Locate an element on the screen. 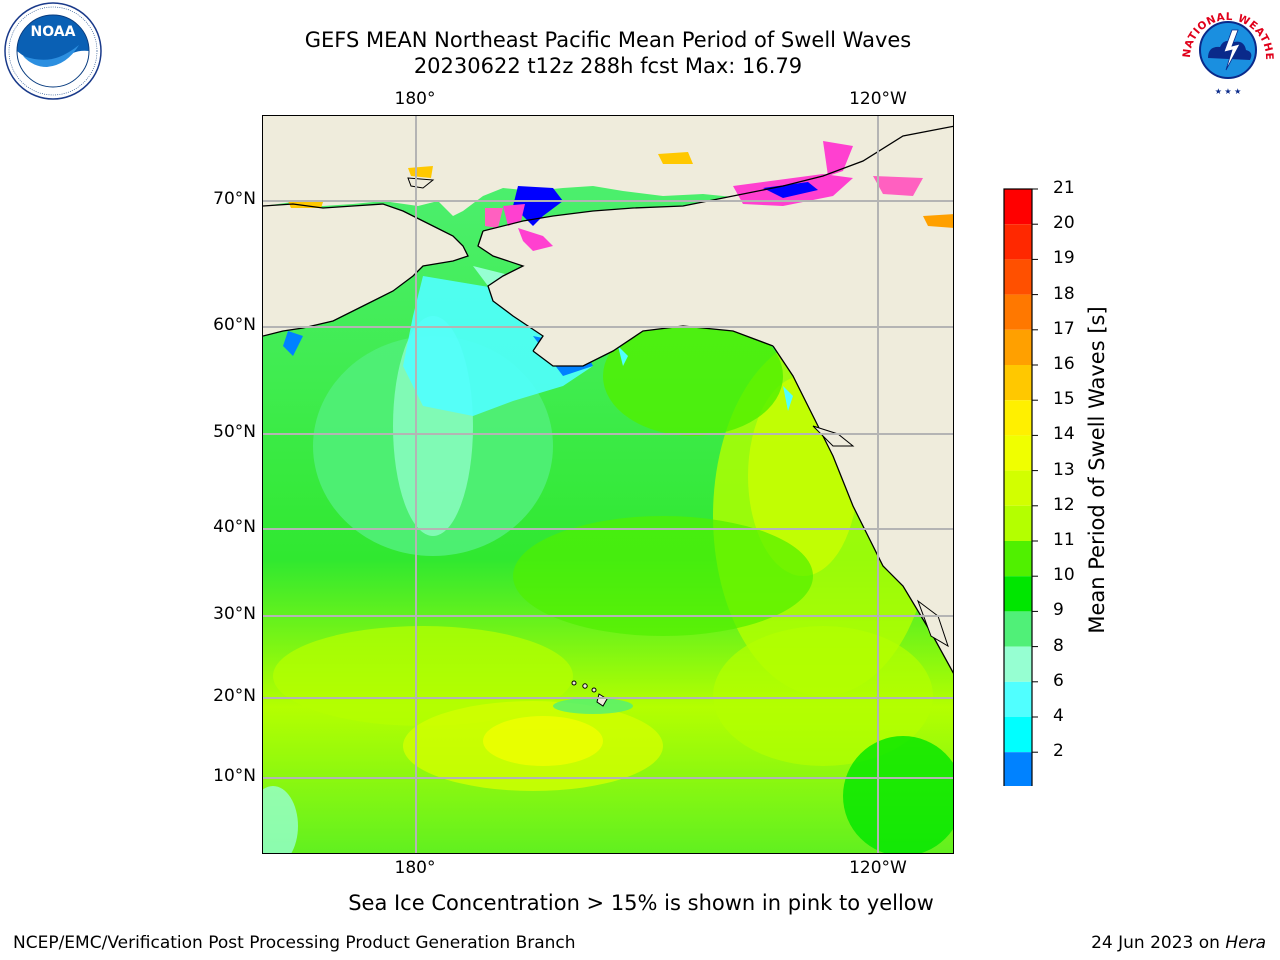 This screenshot has width=1280, height=960. lat-label-10n: 10°N is located at coordinates (234, 776).